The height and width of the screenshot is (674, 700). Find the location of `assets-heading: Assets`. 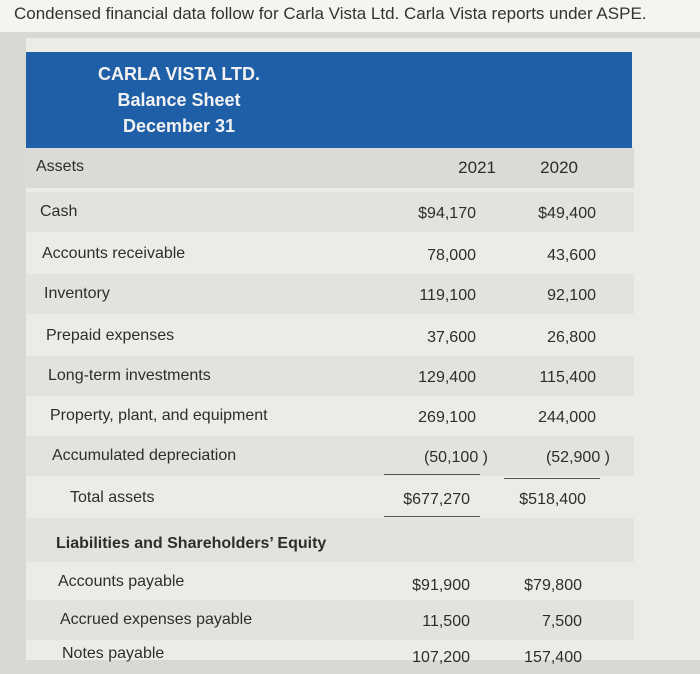

assets-heading: Assets is located at coordinates (60, 166).